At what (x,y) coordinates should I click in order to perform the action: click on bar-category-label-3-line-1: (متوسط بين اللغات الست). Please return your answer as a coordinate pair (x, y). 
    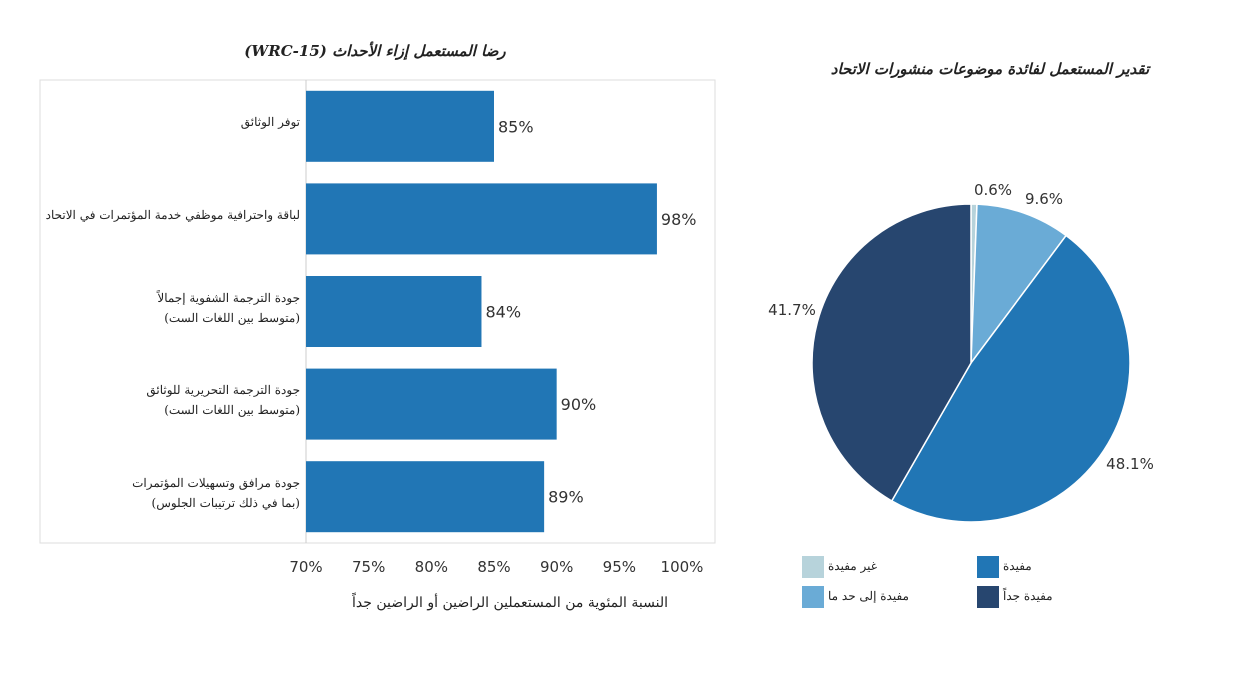
    Looking at the image, I should click on (232, 410).